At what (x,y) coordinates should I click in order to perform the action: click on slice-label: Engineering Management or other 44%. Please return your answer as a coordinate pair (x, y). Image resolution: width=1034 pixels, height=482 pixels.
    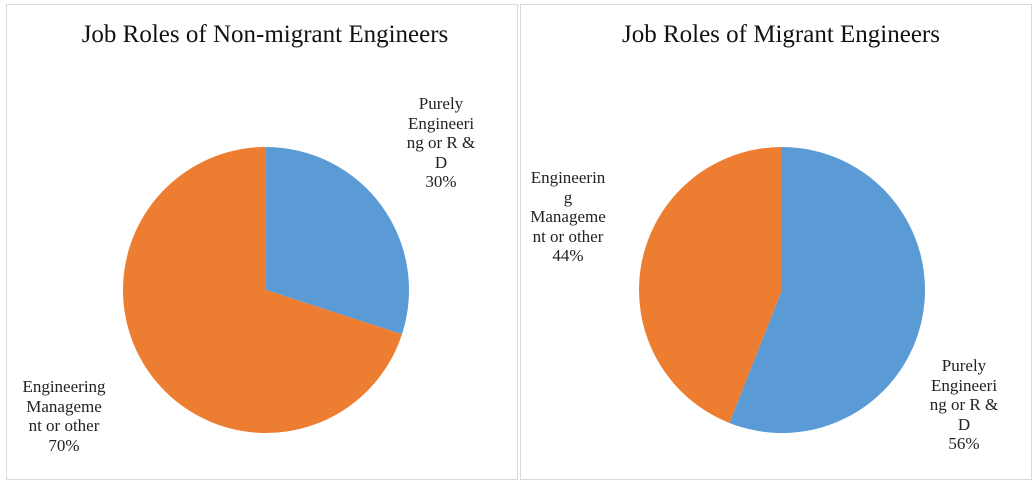
    Looking at the image, I should click on (568, 217).